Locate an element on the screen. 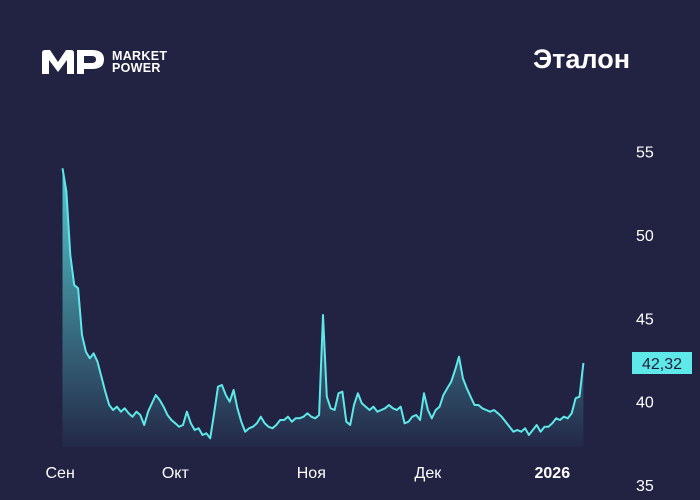 The image size is (700, 500). logo-text: MARKET POWER is located at coordinates (140, 62).